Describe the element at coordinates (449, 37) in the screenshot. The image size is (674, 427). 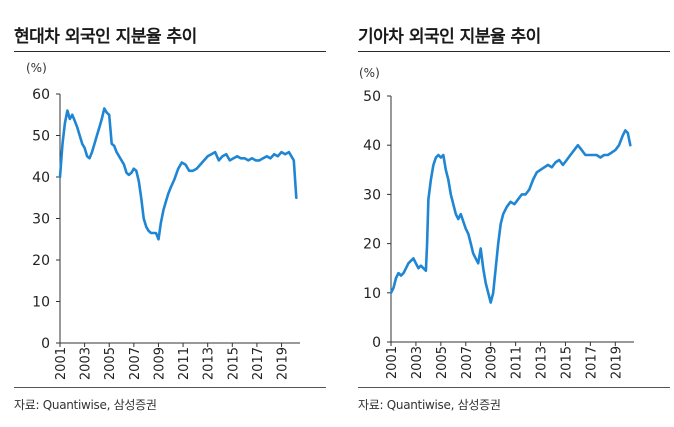
I see `chart-title: 기아차 외국인 지분율 추이` at that location.